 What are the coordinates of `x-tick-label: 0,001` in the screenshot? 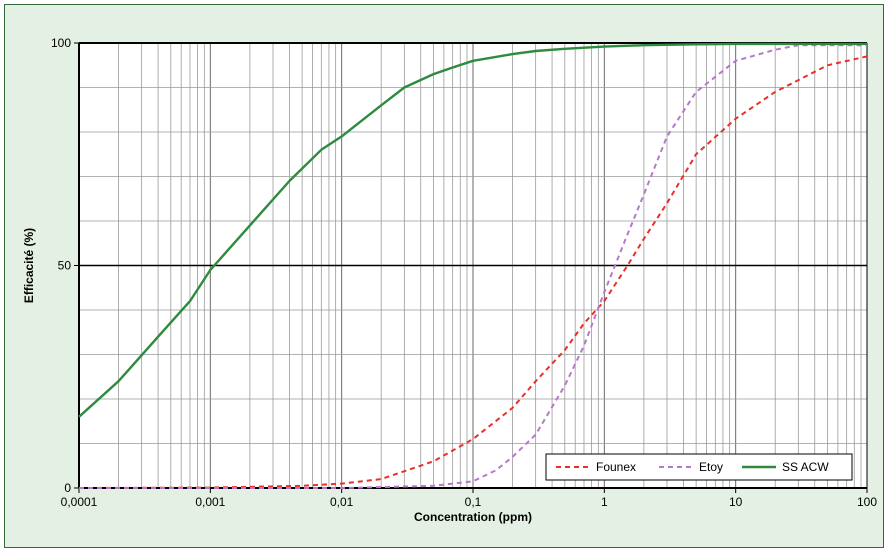 It's located at (210, 502).